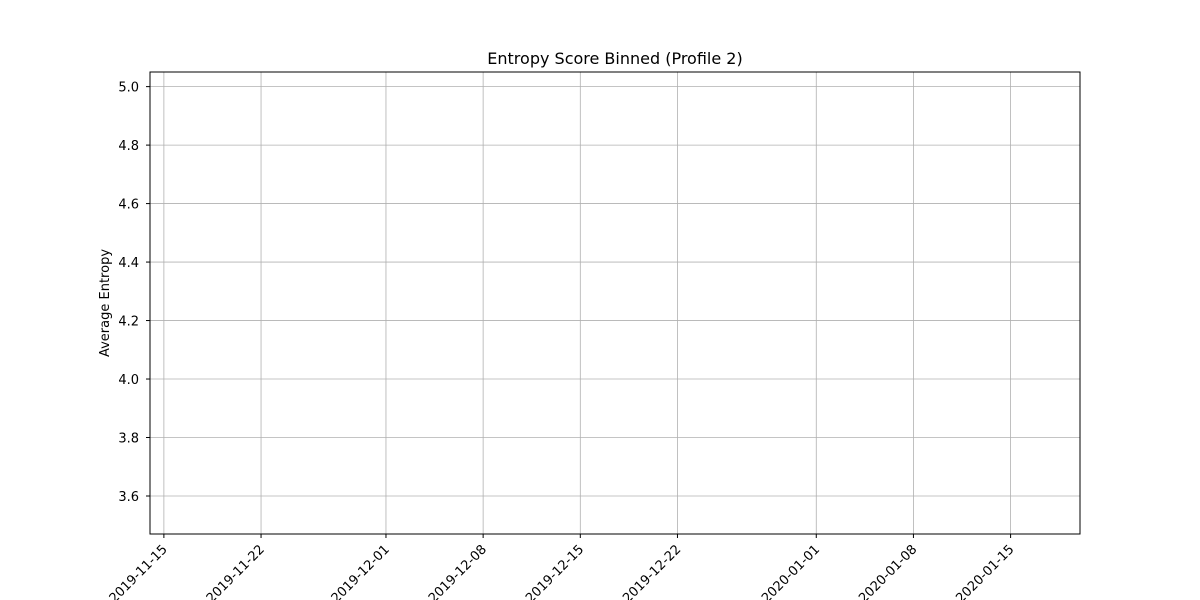  What do you see at coordinates (614, 58) in the screenshot?
I see `chart-title: Entropy Score Binned (Profile 2)` at bounding box center [614, 58].